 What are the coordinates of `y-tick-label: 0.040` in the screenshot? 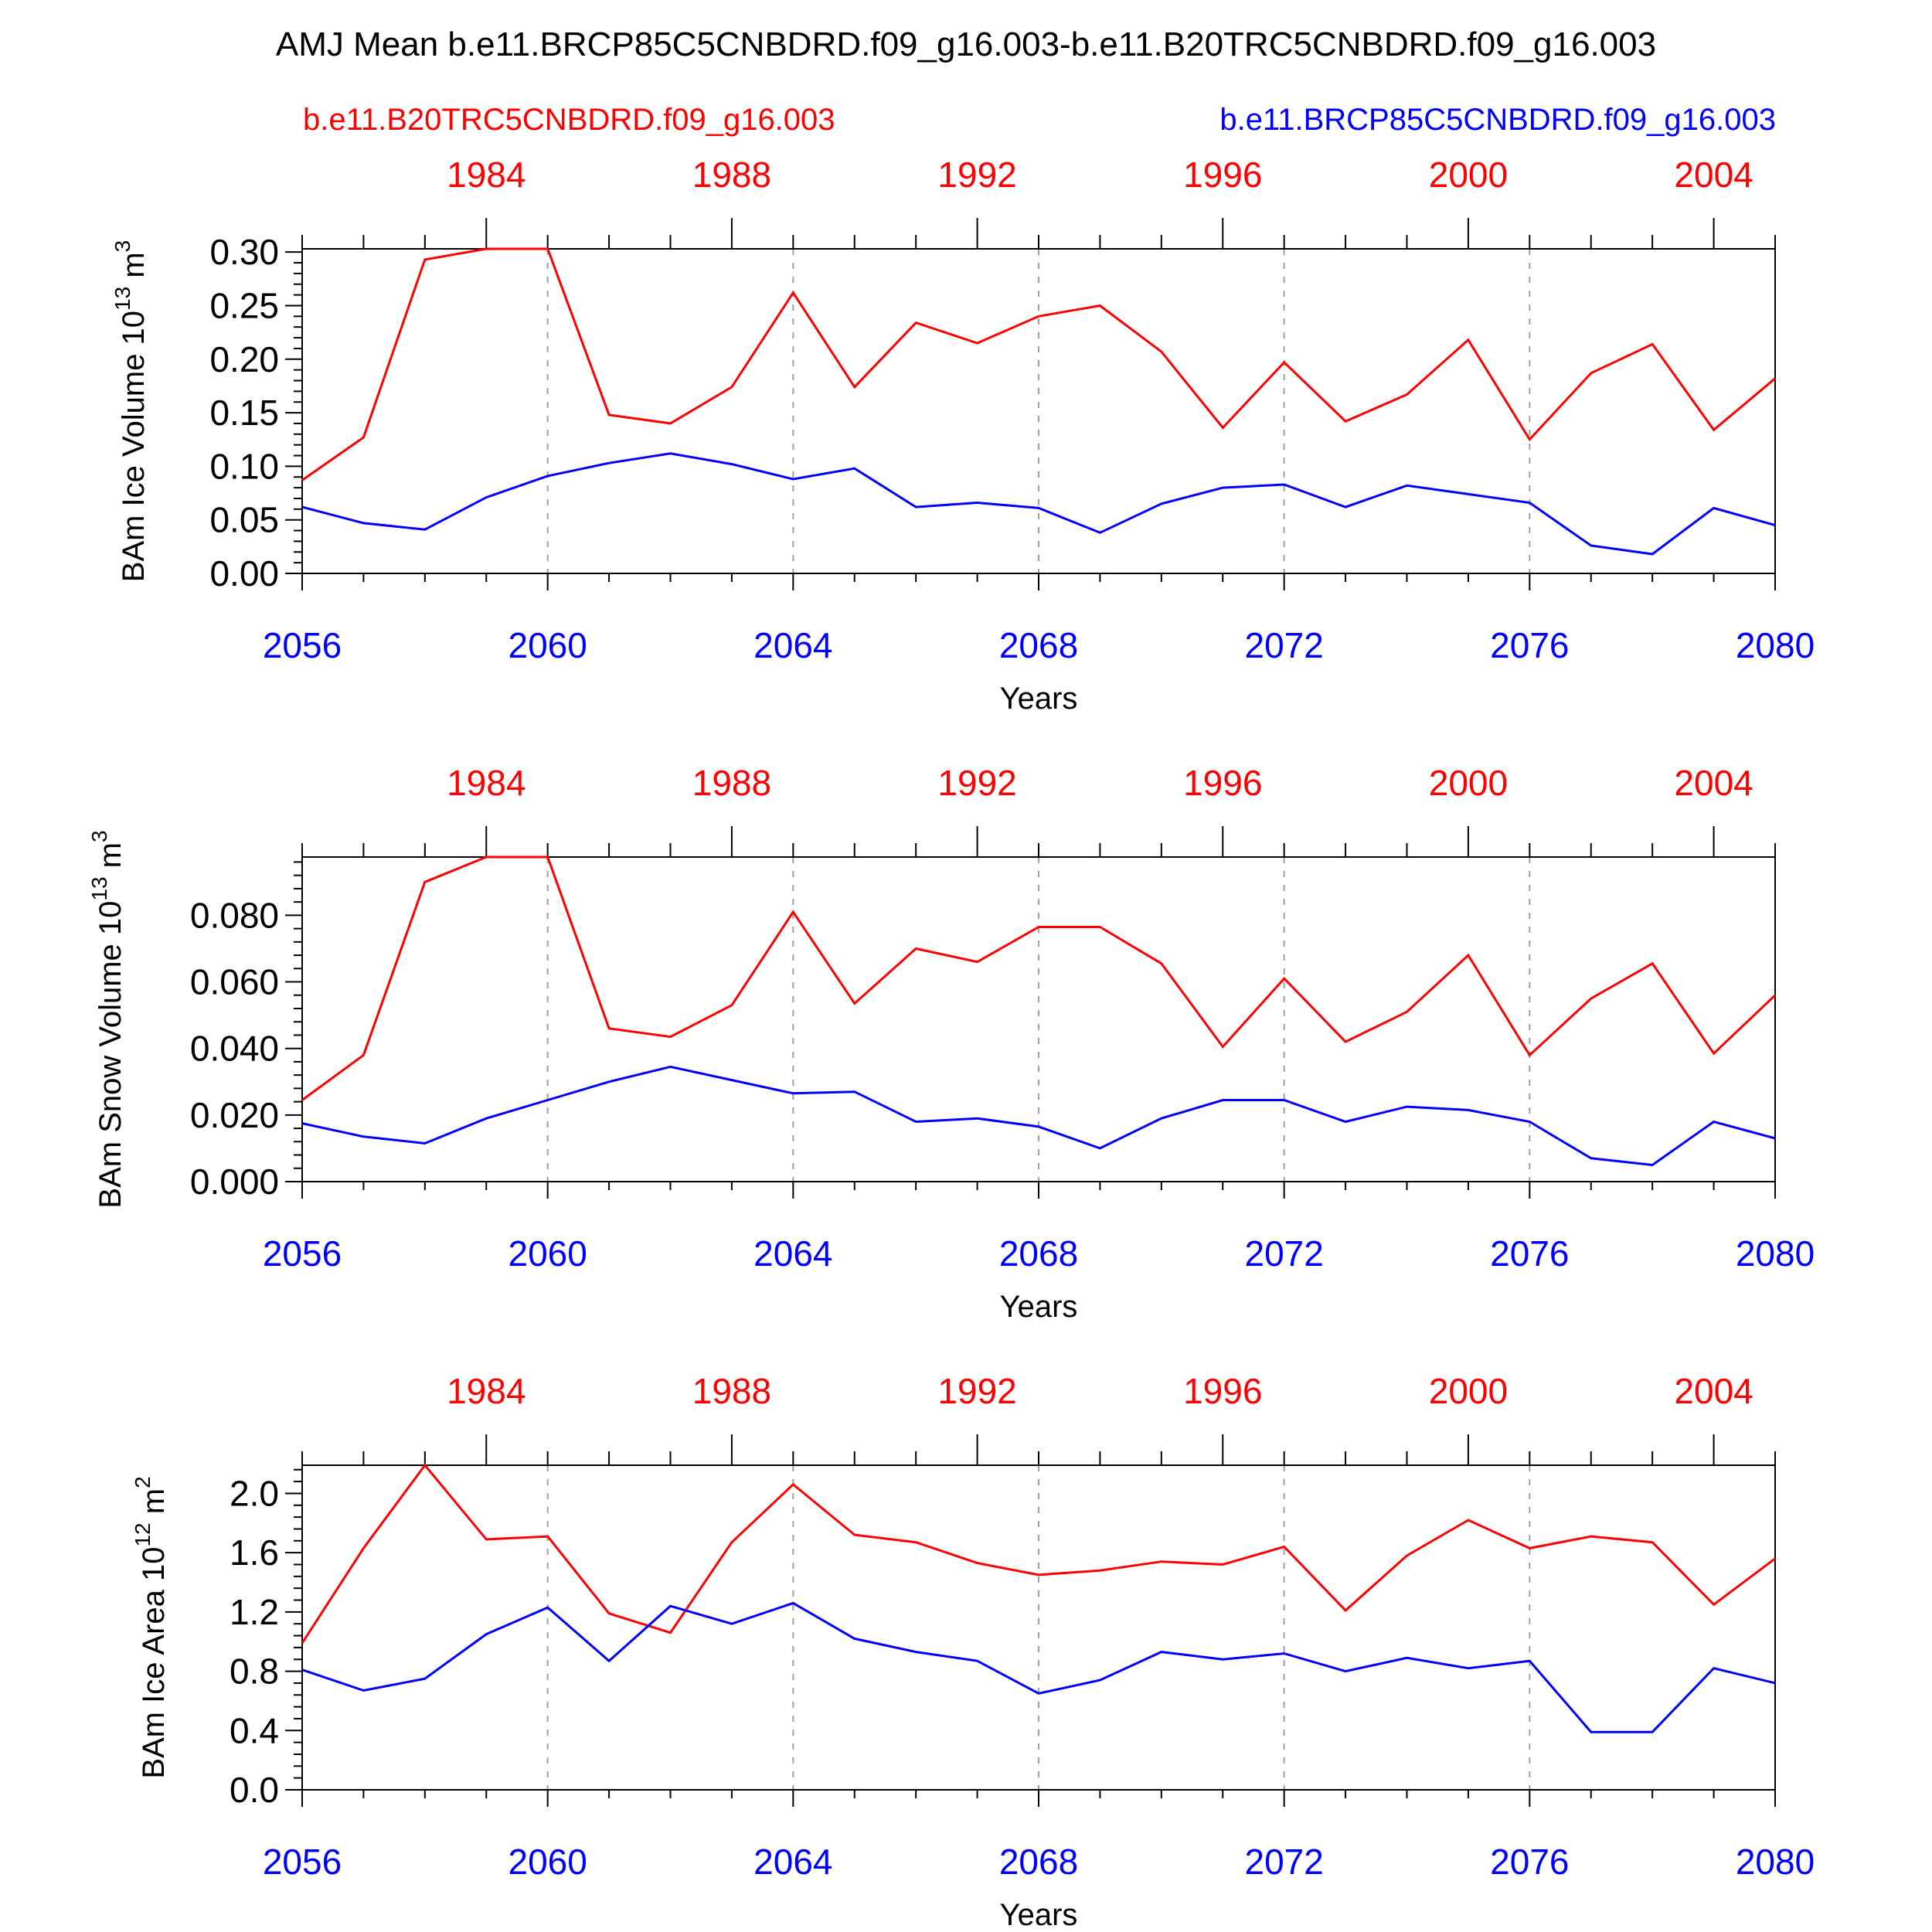 It's located at (235, 1049).